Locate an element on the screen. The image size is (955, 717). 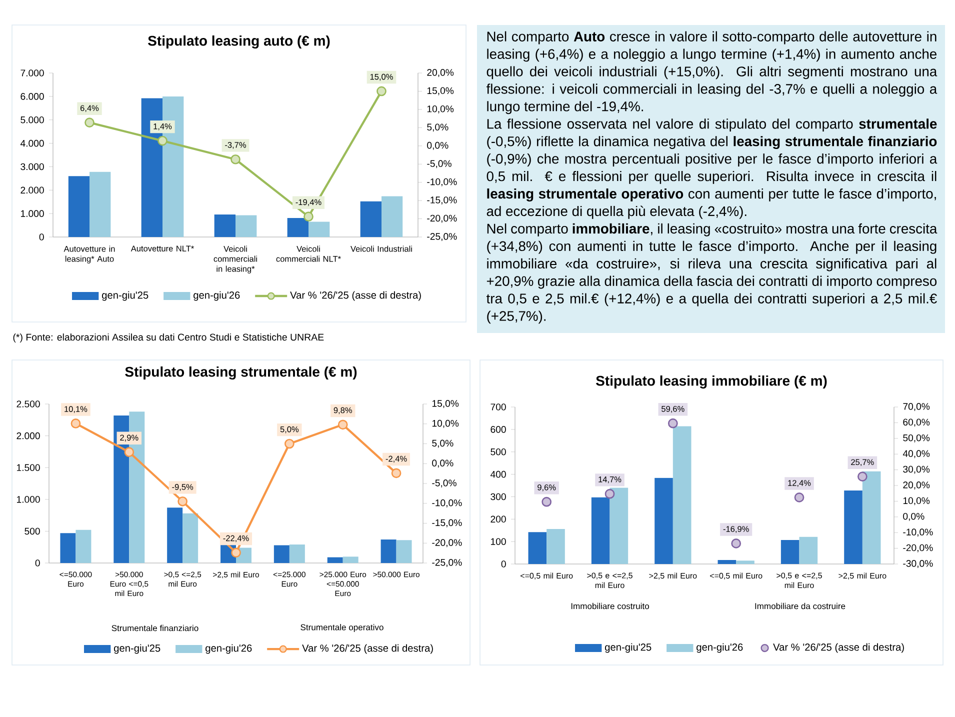
y-tick-label: 6.000 is located at coordinates (32, 96).